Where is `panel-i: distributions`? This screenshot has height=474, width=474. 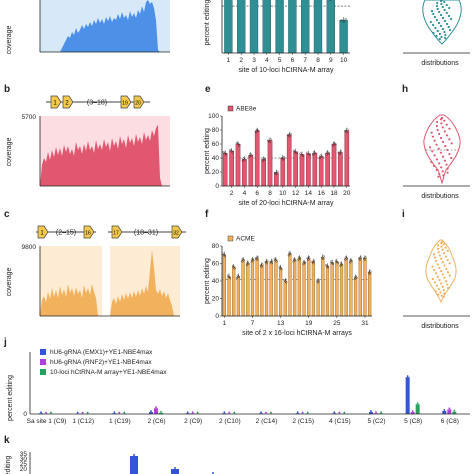
panel-i: distributions is located at coordinates (436, 284).